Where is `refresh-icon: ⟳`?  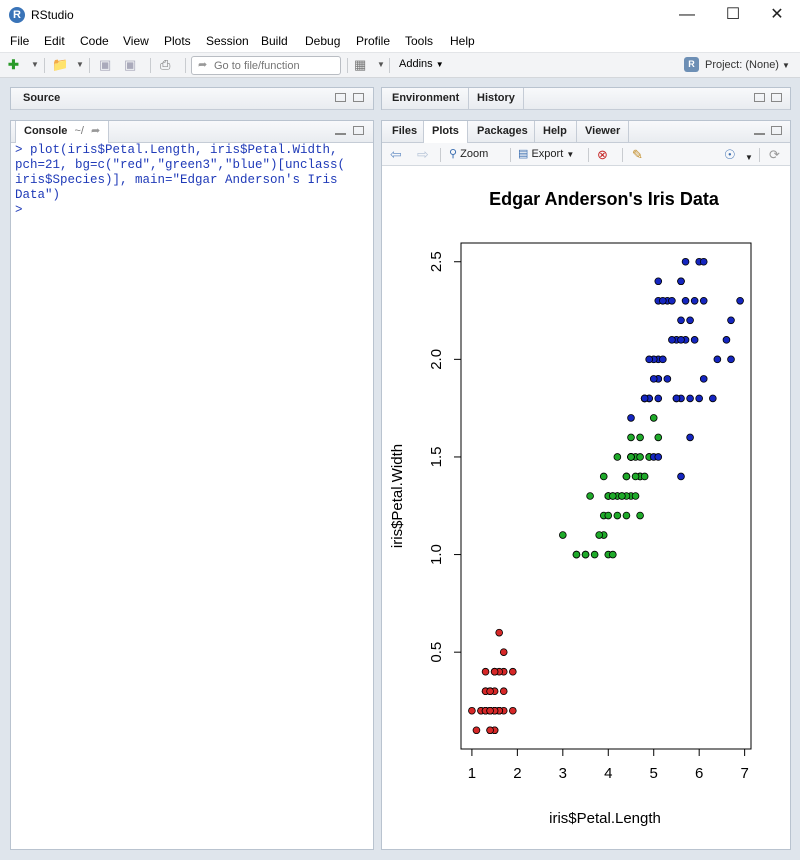 refresh-icon: ⟳ is located at coordinates (774, 154).